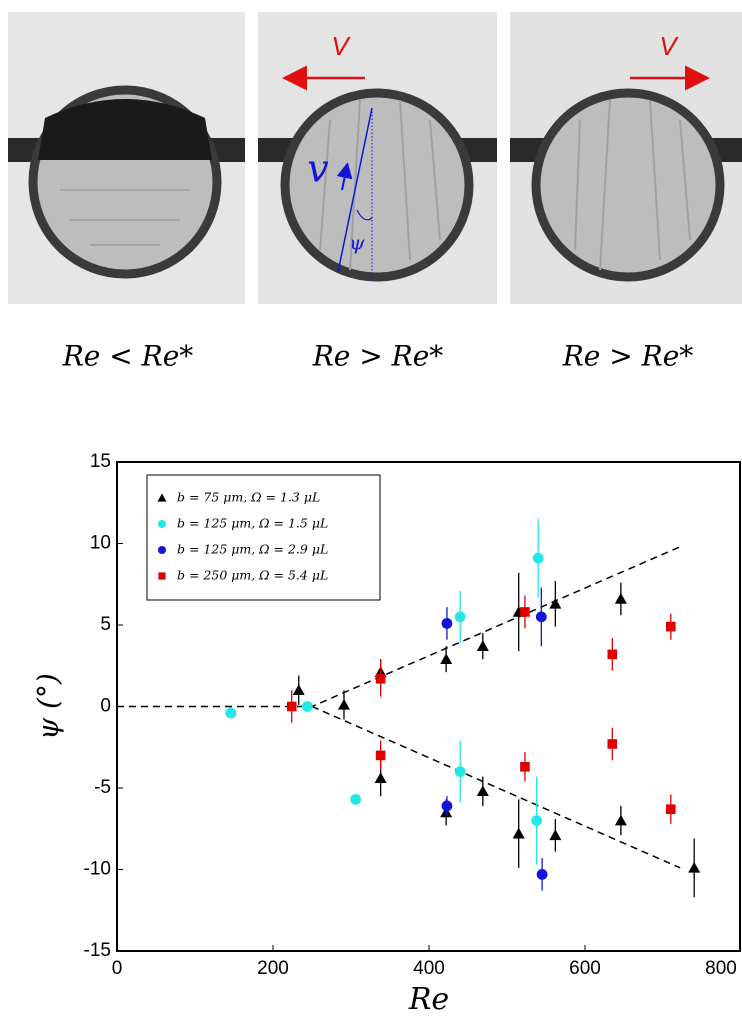 This screenshot has height=1026, width=742. Describe the element at coordinates (429, 968) in the screenshot. I see `x-tick-label: 400` at that location.